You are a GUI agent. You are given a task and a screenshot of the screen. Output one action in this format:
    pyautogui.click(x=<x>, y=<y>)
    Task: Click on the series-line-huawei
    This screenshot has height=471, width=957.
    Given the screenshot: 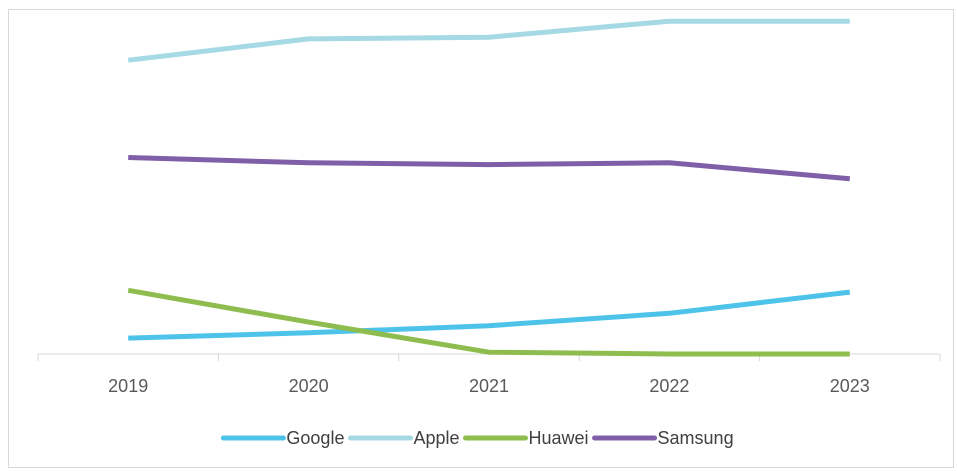 What is the action you would take?
    pyautogui.click(x=488, y=322)
    